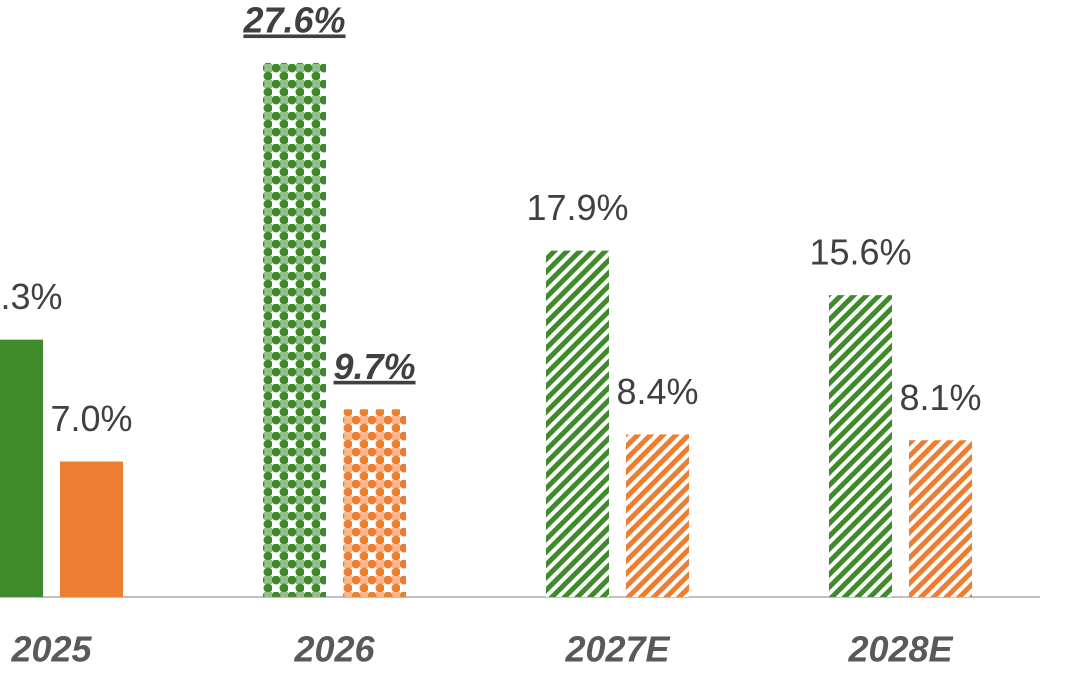 Image resolution: width=1080 pixels, height=675 pixels. What do you see at coordinates (91, 418) in the screenshot?
I see `data-label: 7.0%` at bounding box center [91, 418].